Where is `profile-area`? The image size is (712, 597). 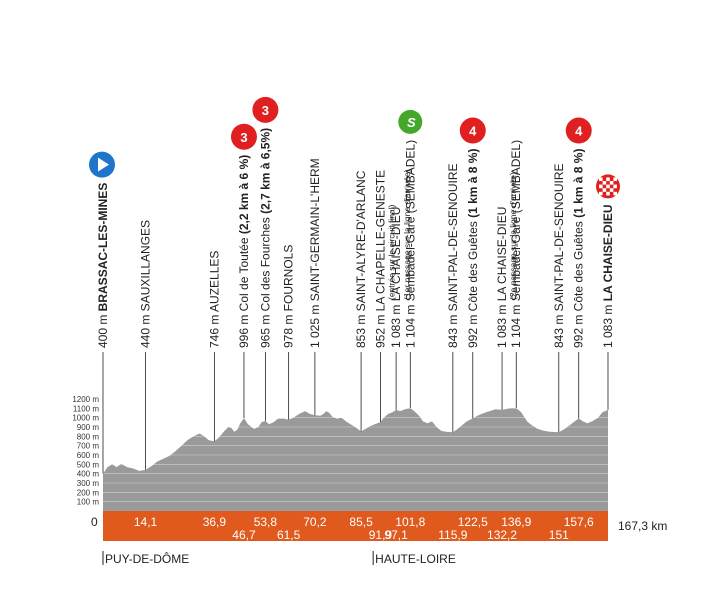
profile-area is located at coordinates (355, 459).